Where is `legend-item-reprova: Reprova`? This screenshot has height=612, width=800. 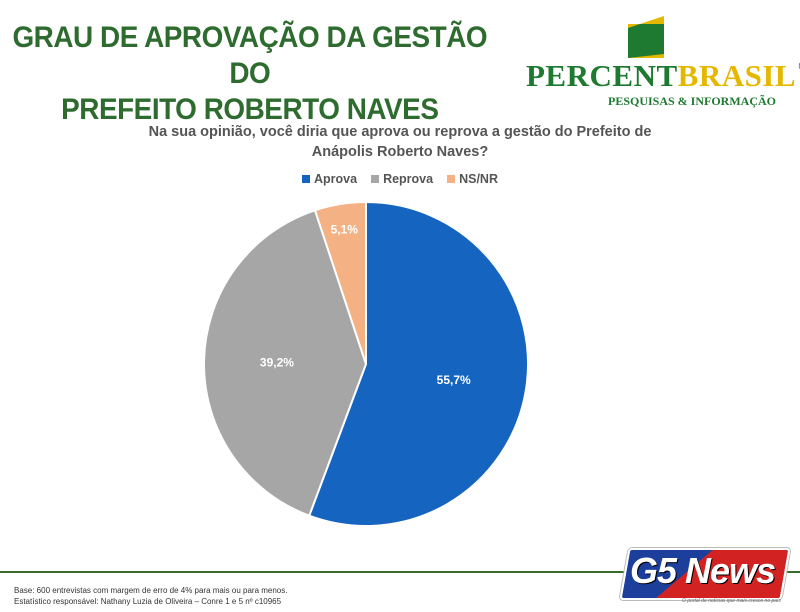
legend-item-reprova: Reprova is located at coordinates (402, 179).